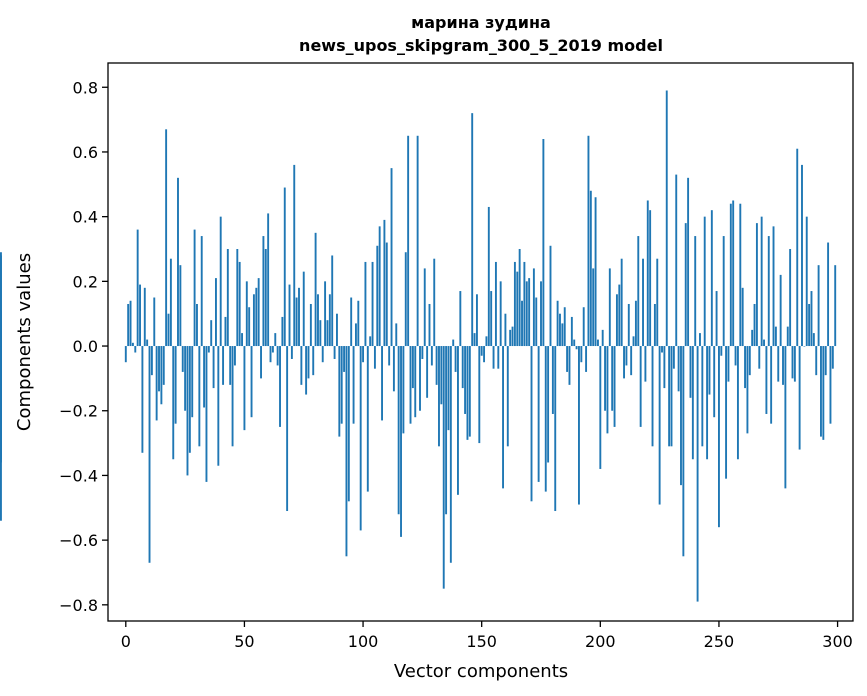 The image size is (867, 696). What do you see at coordinates (85, 281) in the screenshot?
I see `y-tick-label: 0.2` at bounding box center [85, 281].